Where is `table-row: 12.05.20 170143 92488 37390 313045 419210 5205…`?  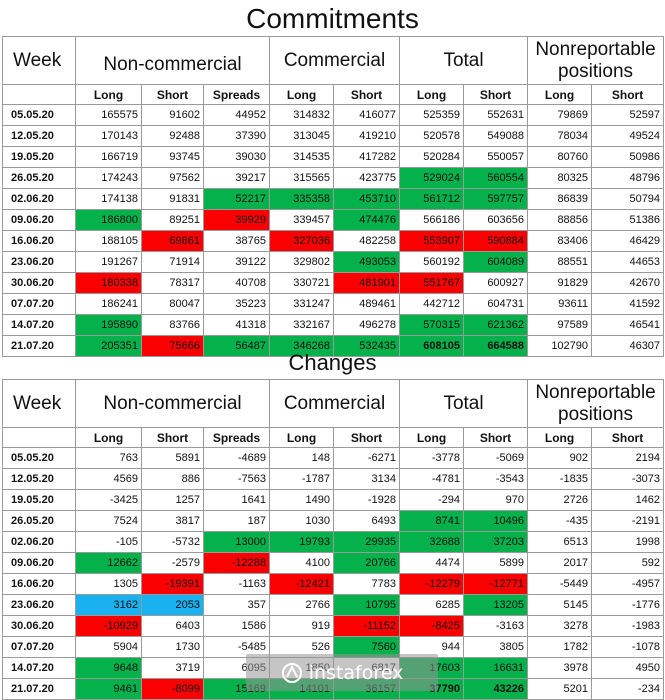 table-row: 12.05.20 170143 92488 37390 313045 419210 5205… is located at coordinates (333, 136).